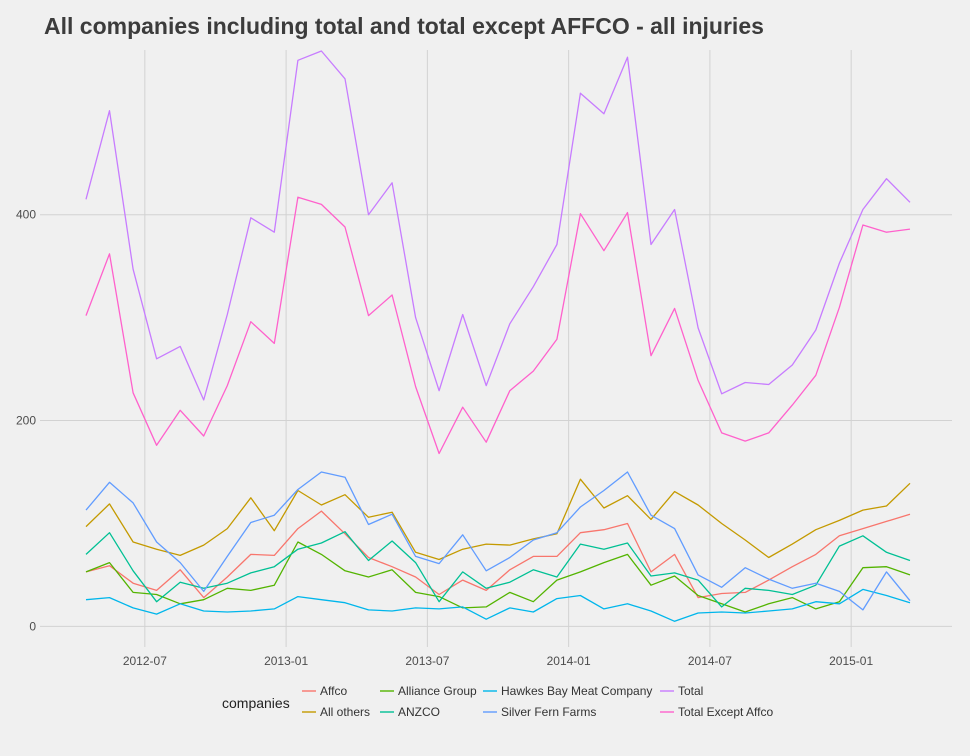  Describe the element at coordinates (32, 626) in the screenshot. I see `y-tick-label: 0` at that location.